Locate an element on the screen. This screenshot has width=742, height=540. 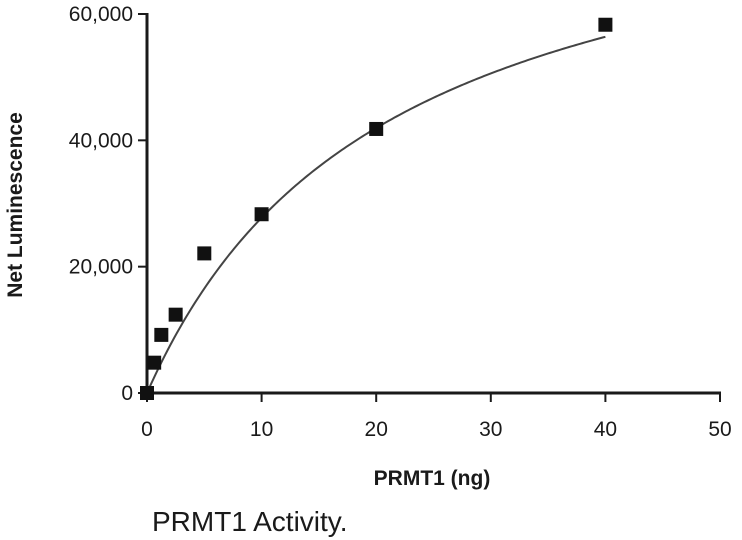
figure-caption: PRMT1 Activity. is located at coordinates (250, 521).